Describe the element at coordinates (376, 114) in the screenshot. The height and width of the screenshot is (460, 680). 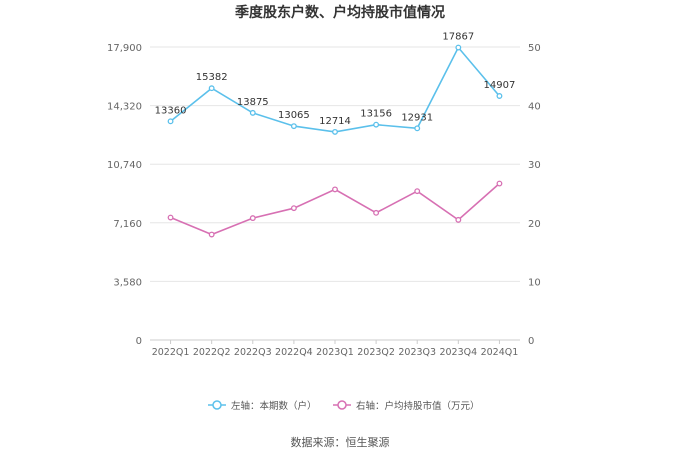
I see `data-label: 13156` at that location.